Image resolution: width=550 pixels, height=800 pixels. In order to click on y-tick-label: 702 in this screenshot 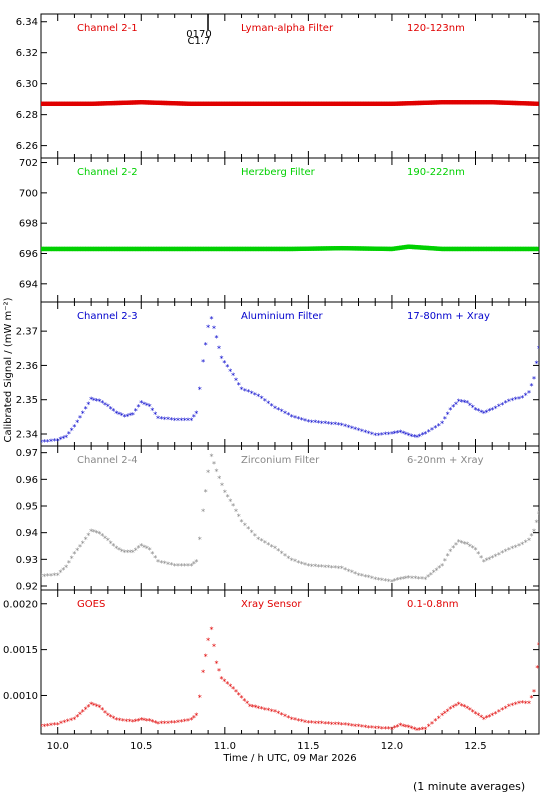, I will do `click(28, 163)`.